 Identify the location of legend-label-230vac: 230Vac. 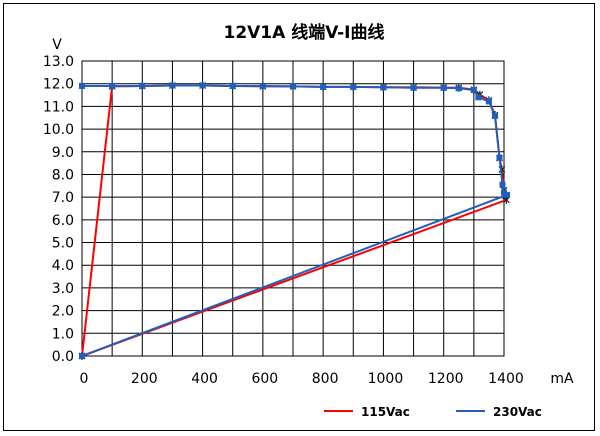
(517, 412).